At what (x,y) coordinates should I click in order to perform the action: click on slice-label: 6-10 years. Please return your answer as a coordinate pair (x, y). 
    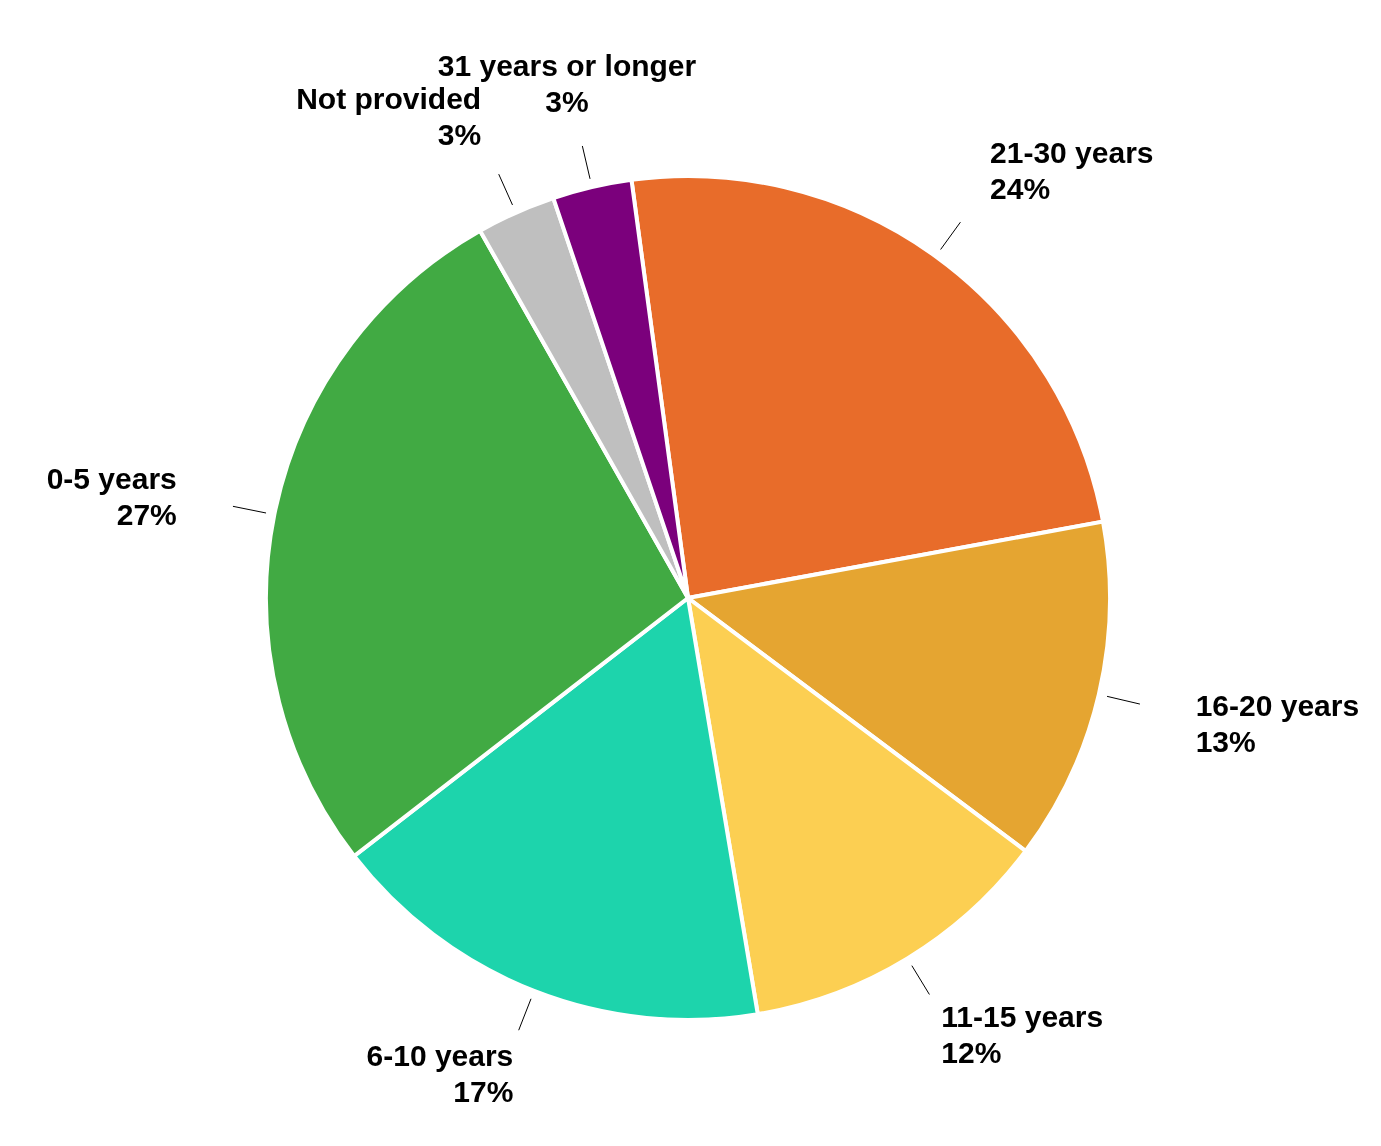
    Looking at the image, I should click on (440, 1055).